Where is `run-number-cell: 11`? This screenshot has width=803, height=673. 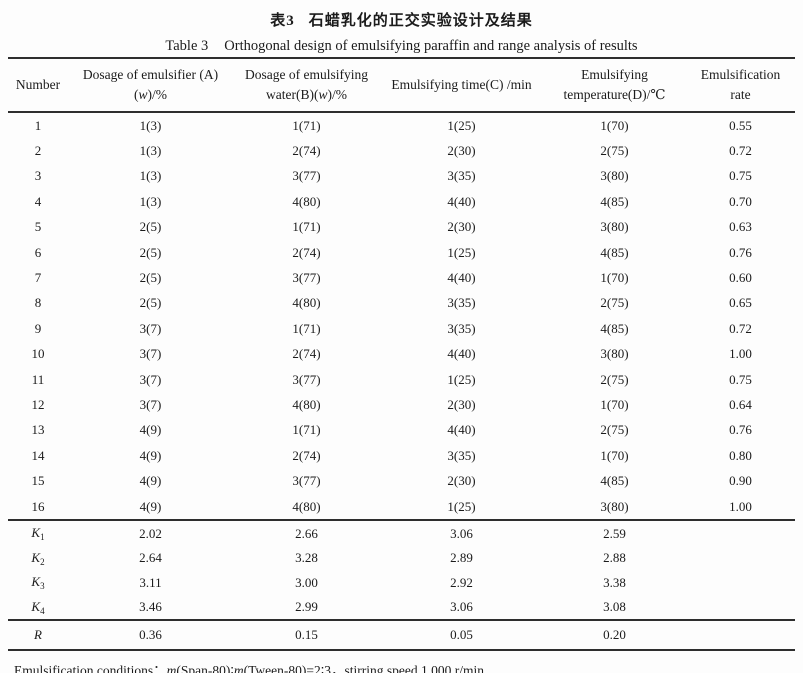 run-number-cell: 11 is located at coordinates (38, 379).